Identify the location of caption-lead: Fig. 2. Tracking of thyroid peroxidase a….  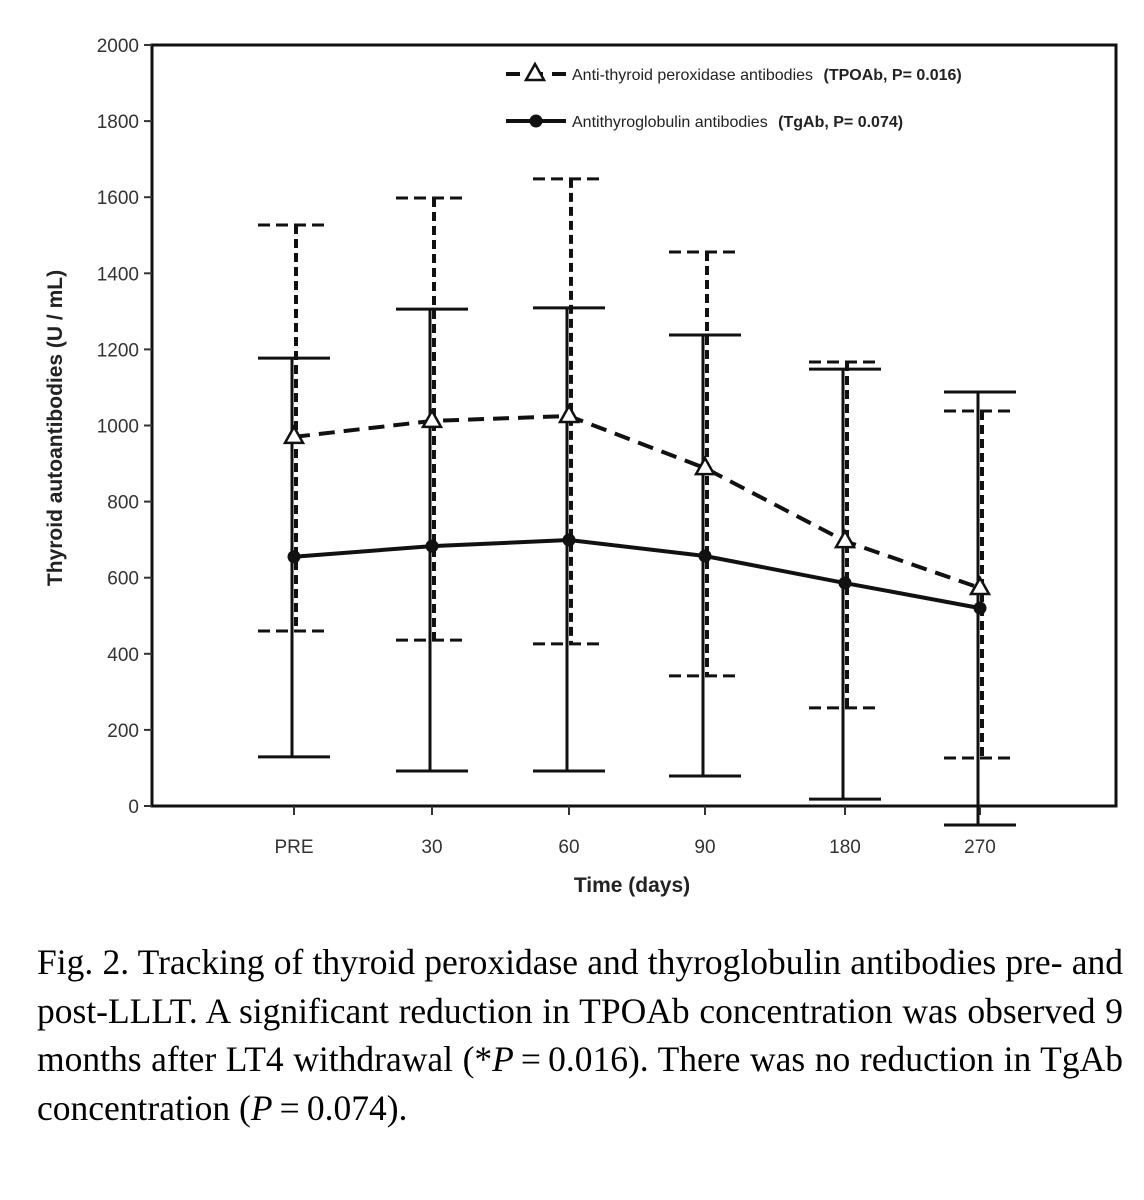
(580, 1010).